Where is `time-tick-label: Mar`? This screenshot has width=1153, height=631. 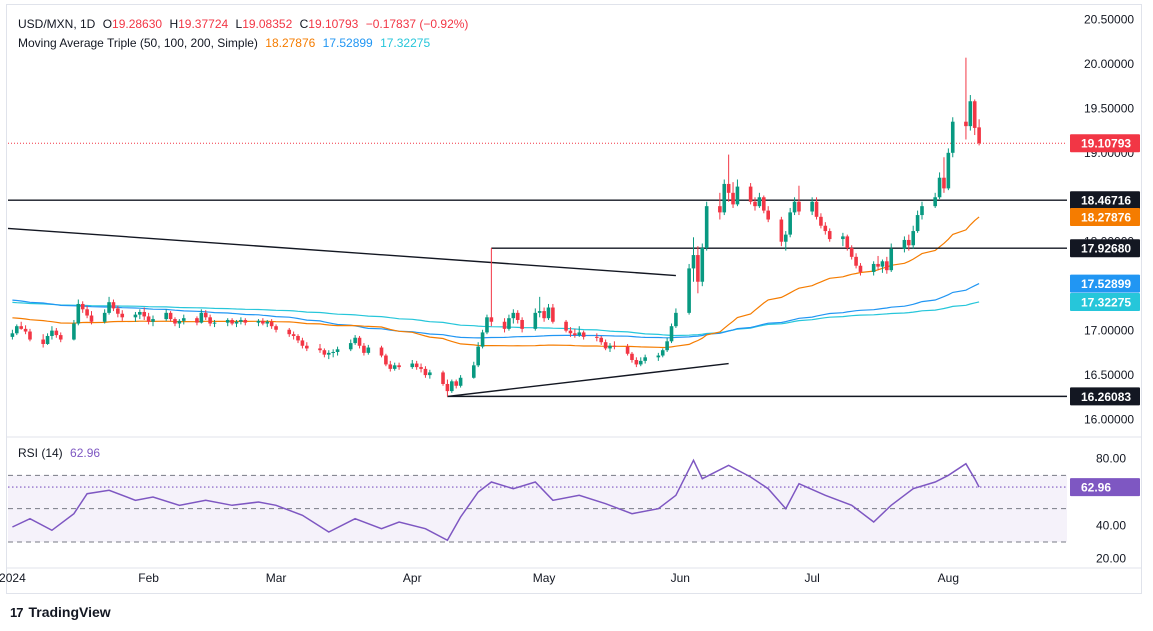
time-tick-label: Mar is located at coordinates (276, 578).